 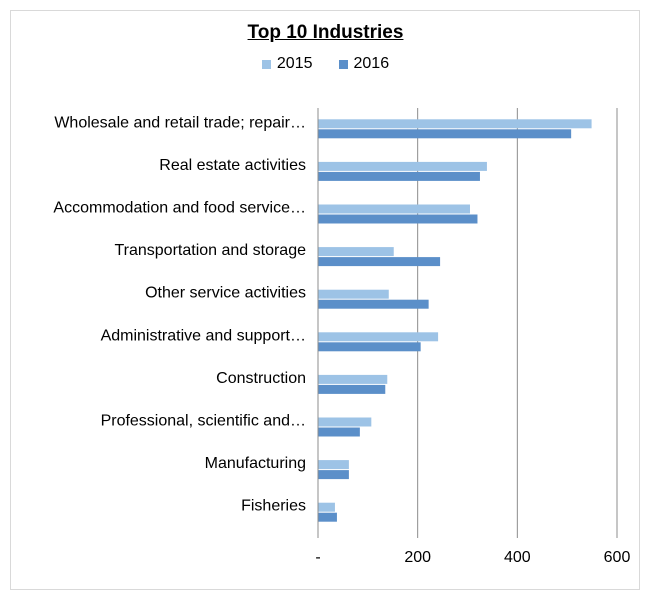 I want to click on x-tick-label: -, so click(x=317, y=557).